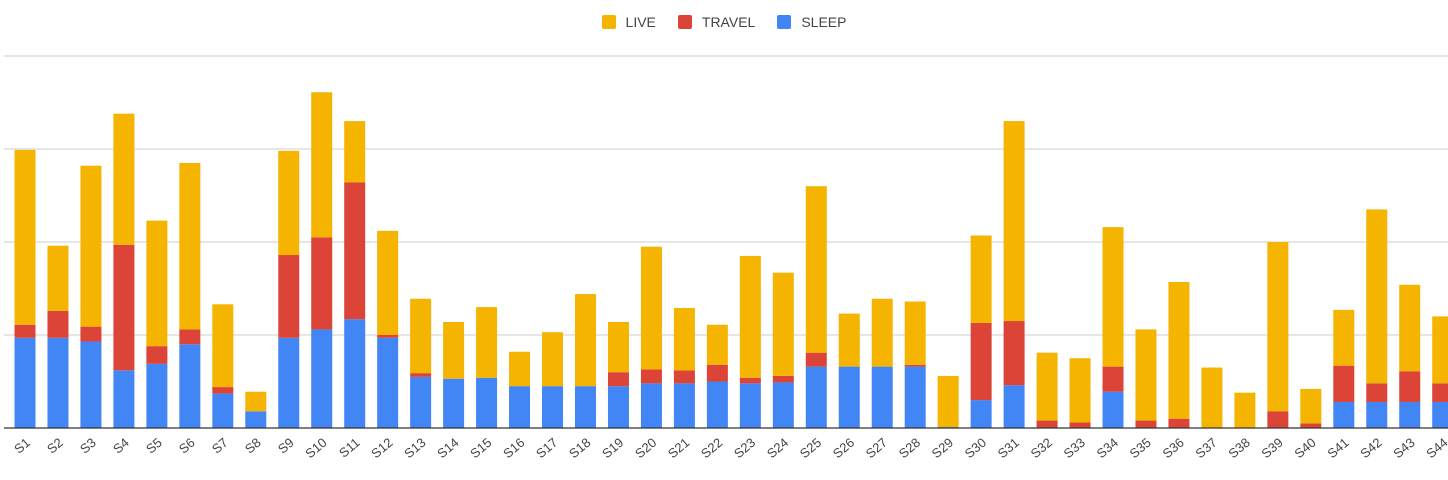 This screenshot has width=1448, height=480. Describe the element at coordinates (684, 377) in the screenshot. I see `bar-travel-s21` at that location.